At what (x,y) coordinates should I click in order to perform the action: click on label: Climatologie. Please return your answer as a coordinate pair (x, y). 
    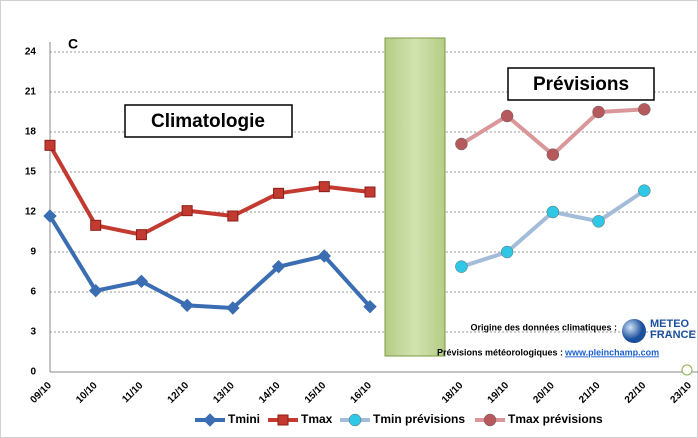
    Looking at the image, I should click on (208, 121).